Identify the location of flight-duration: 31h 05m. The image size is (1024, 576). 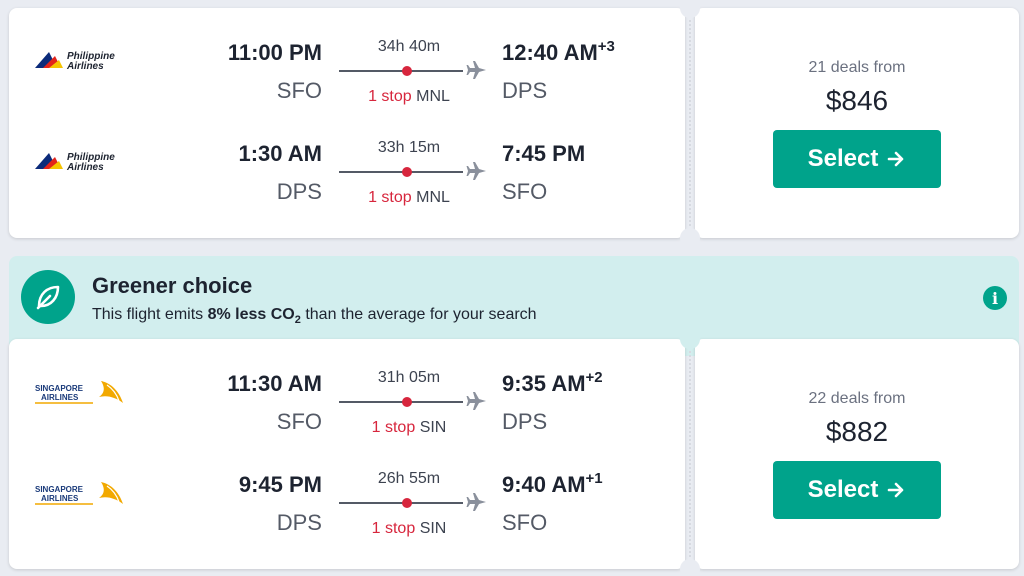
(409, 377).